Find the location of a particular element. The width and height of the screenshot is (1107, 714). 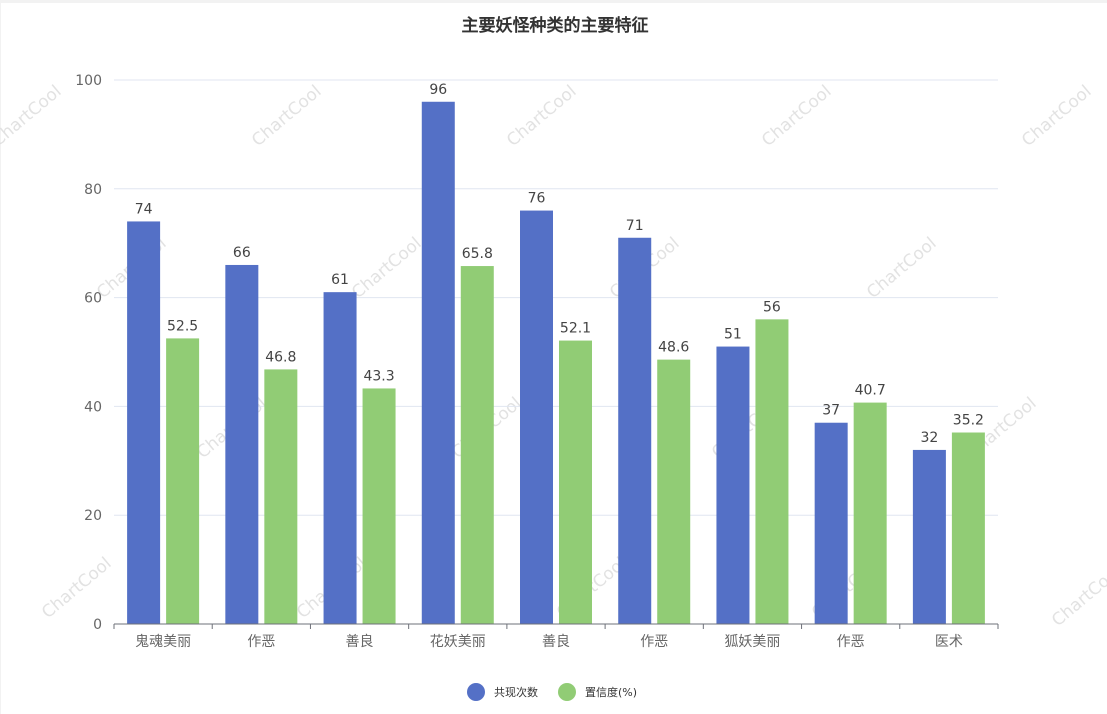

data-label: 43.3 is located at coordinates (378, 376).